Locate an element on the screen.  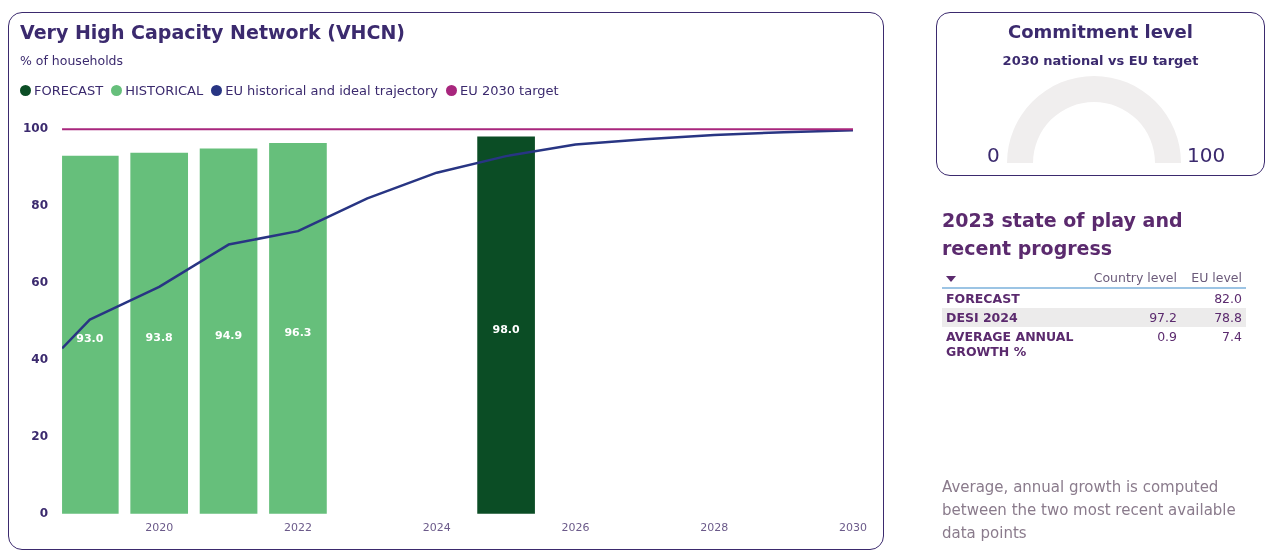
chart-title: 2023 state of play and recent progress is located at coordinates (1063, 234).